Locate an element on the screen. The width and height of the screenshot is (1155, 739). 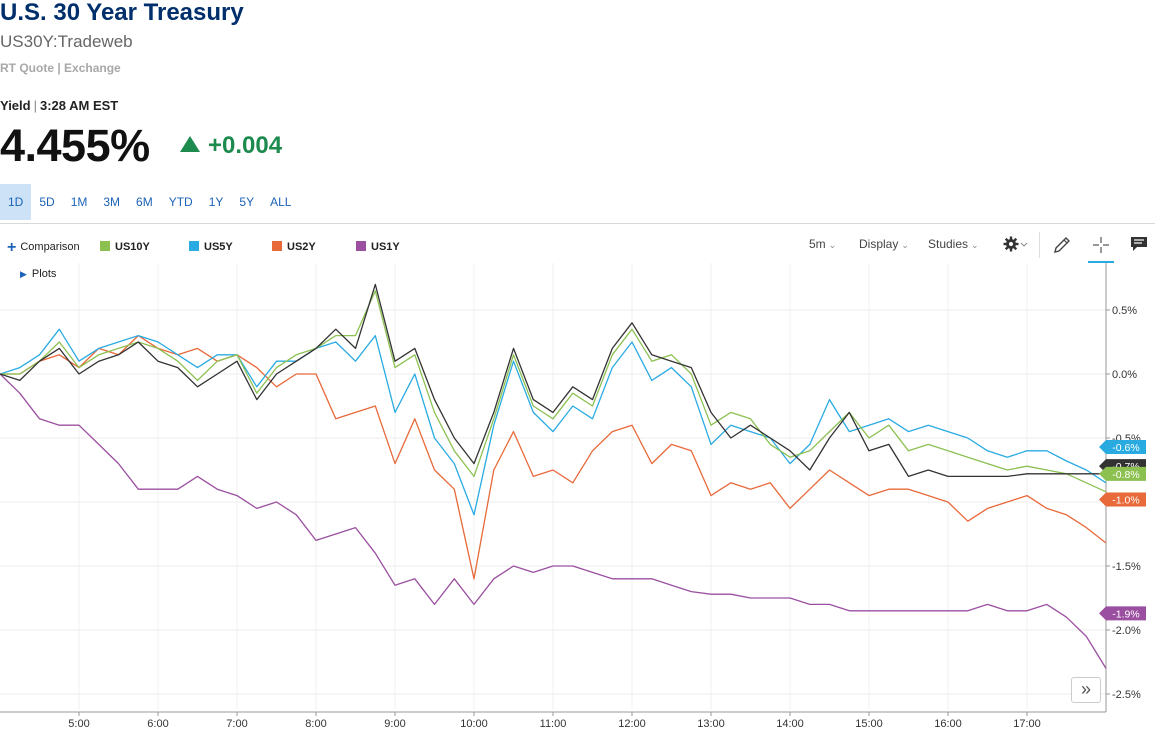
last-price: 4.455% is located at coordinates (75, 145).